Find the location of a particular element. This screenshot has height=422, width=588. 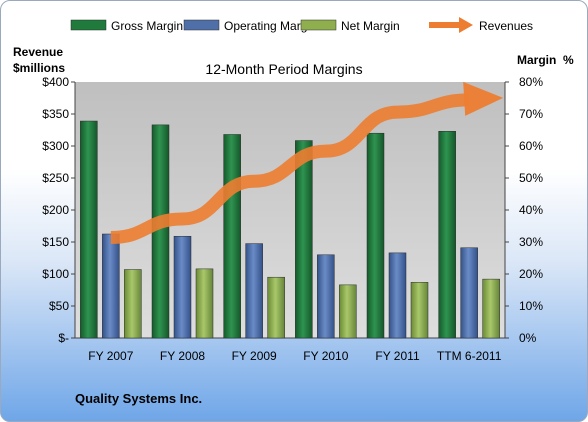

right-tick-label: 50% is located at coordinates (531, 178).